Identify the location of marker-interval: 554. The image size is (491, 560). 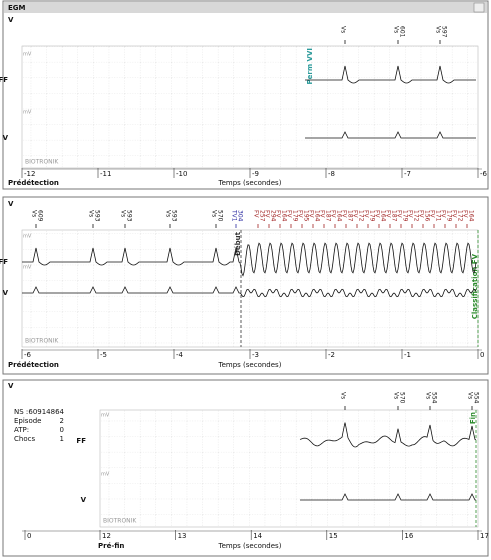
(434, 398).